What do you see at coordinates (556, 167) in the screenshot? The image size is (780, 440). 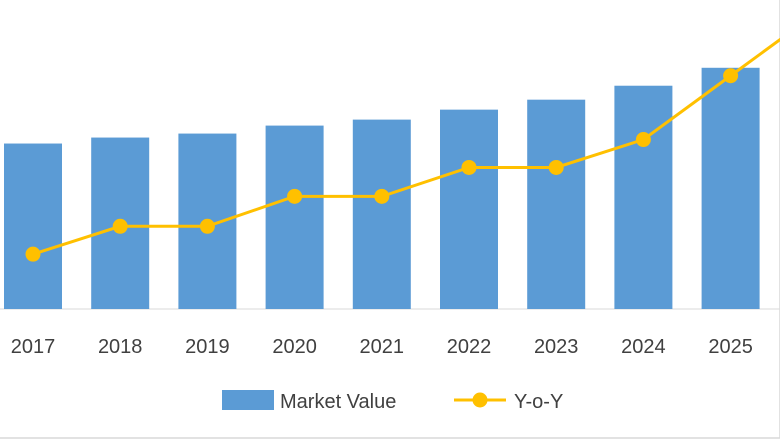 I see `point-yoy-2023` at bounding box center [556, 167].